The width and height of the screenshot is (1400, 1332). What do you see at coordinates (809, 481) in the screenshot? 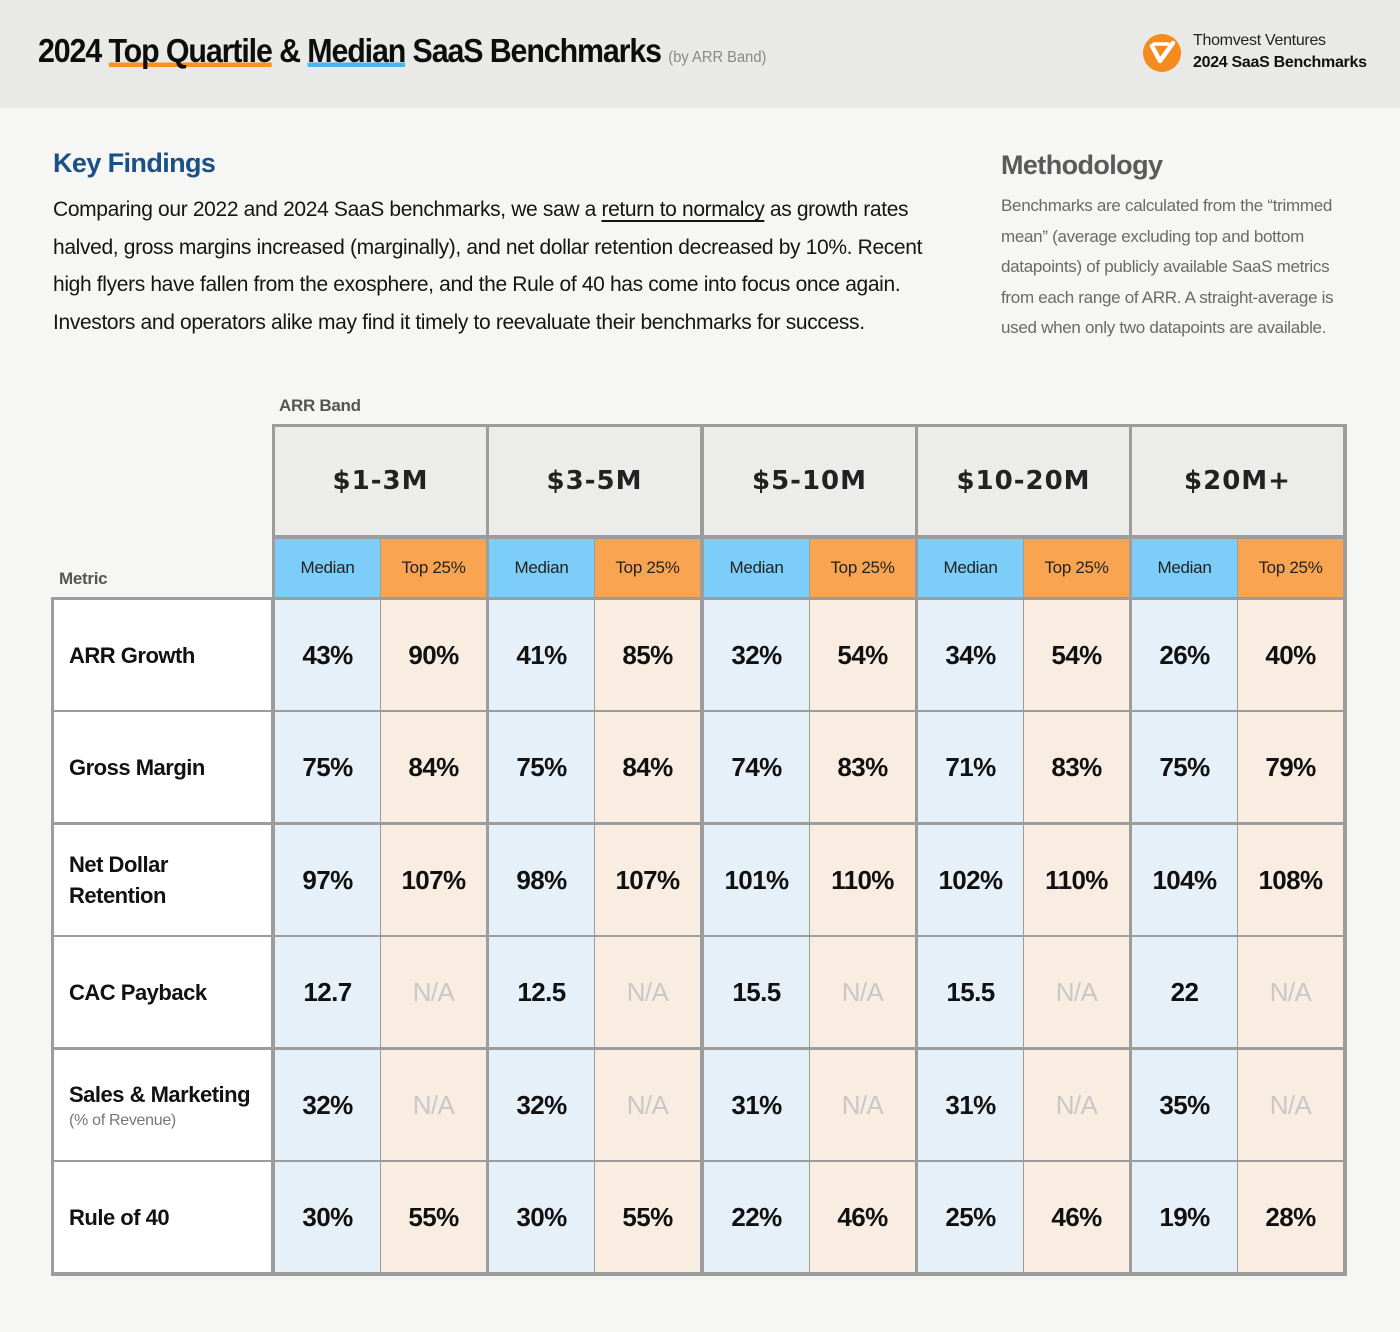
I see `arr-band-header: $5-10M` at bounding box center [809, 481].